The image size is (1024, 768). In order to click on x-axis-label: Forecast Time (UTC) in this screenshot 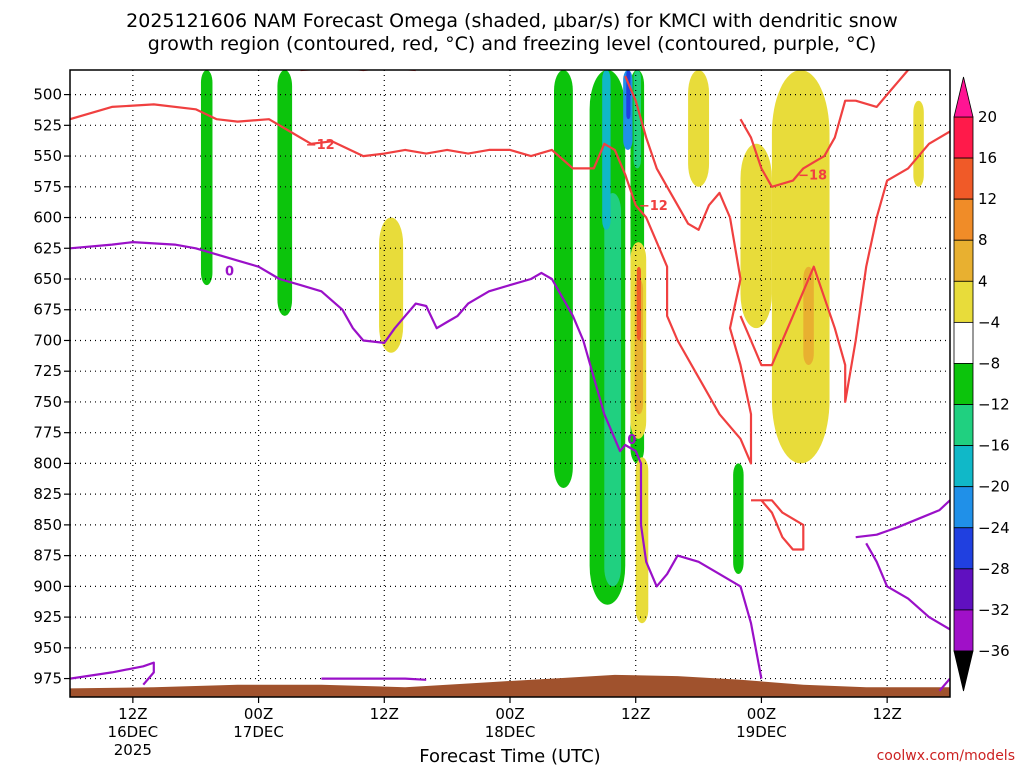, I will do `click(509, 756)`.